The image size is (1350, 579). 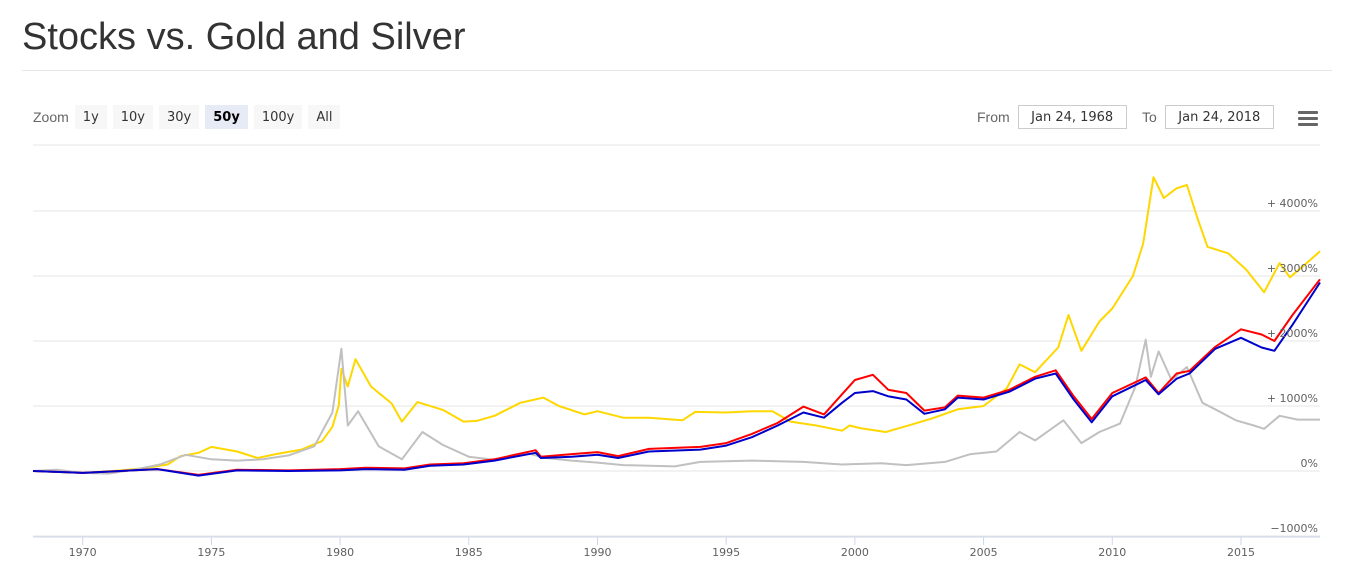 I want to click on to-label: To, so click(x=1149, y=117).